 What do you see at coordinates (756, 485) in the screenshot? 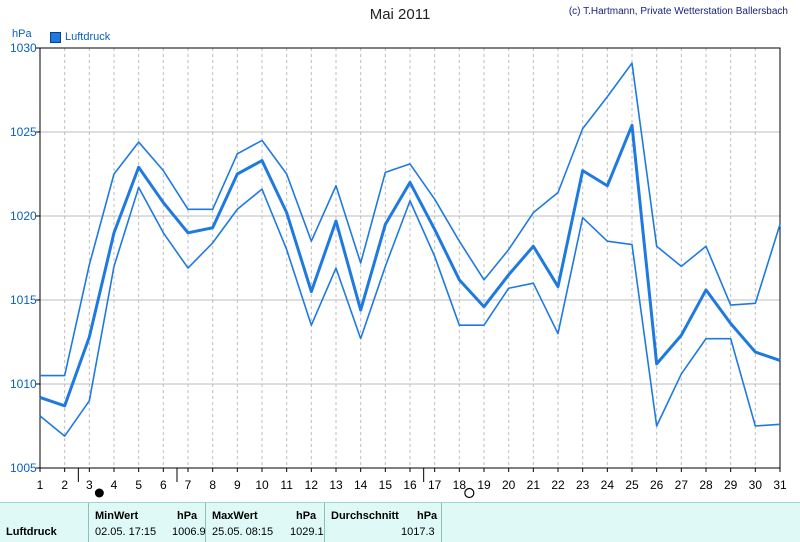
I see `x-tick-label-30: 30` at bounding box center [756, 485].